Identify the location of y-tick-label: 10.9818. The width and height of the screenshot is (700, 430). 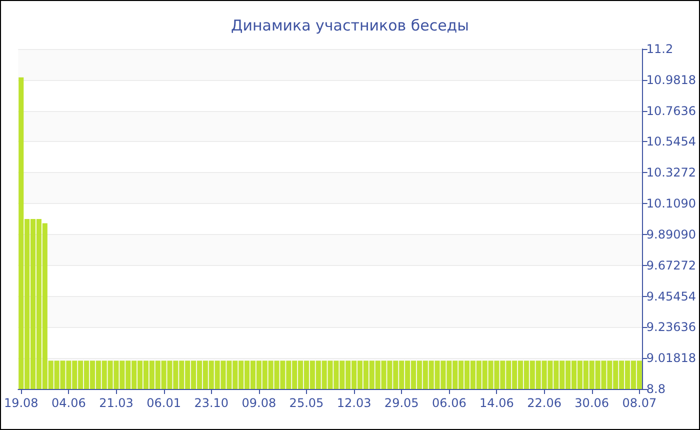
(671, 79).